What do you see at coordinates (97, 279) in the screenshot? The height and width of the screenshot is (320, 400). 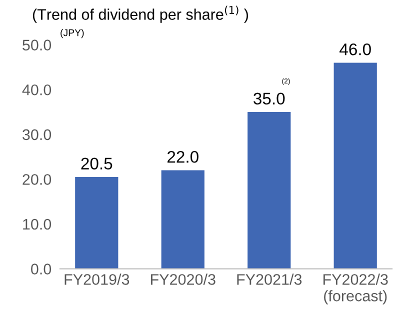 I see `x-tick-label: FY2019/3` at bounding box center [97, 279].